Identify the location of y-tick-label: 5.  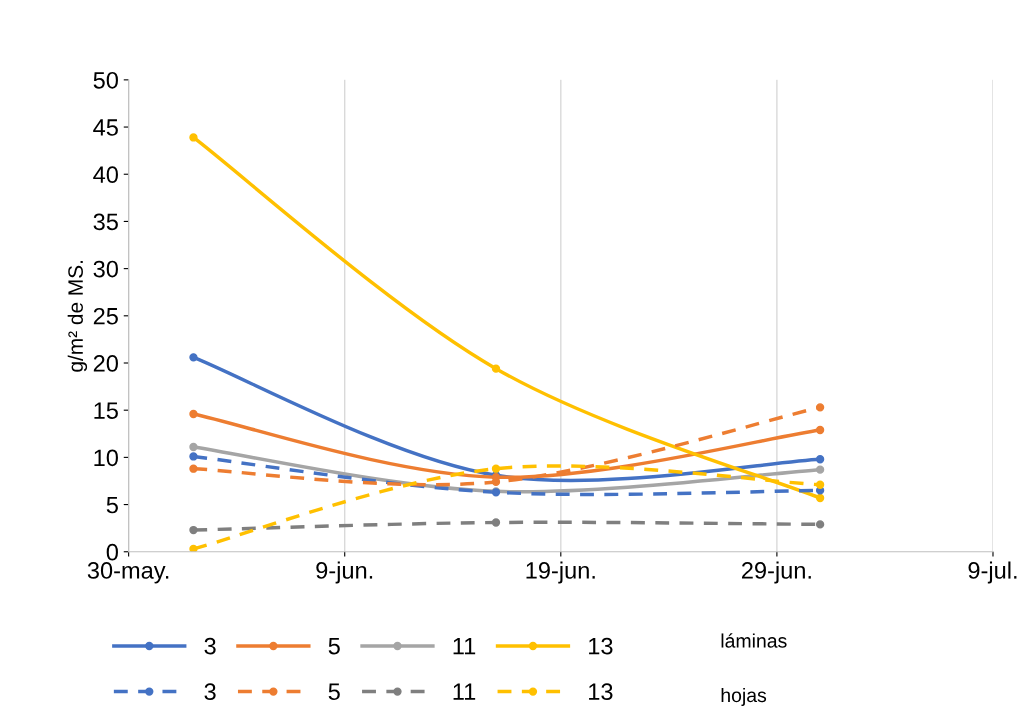
(112, 505).